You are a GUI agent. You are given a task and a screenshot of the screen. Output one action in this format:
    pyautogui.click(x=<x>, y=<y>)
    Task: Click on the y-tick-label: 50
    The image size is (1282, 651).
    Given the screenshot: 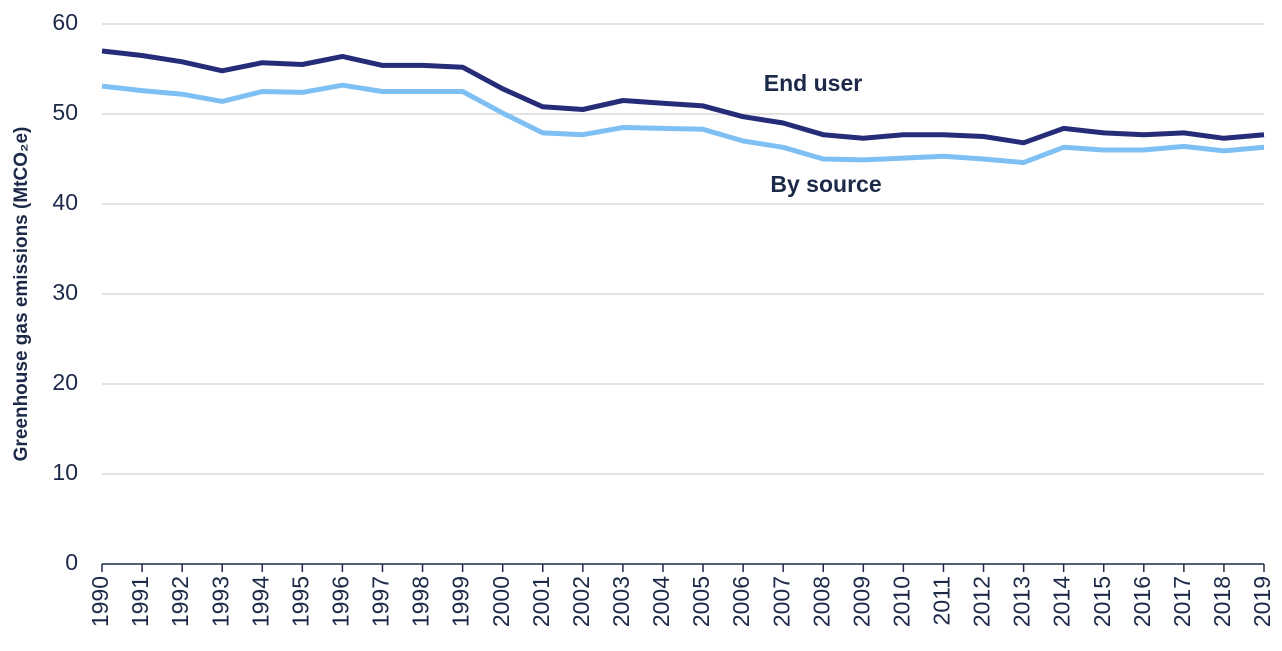 What is the action you would take?
    pyautogui.click(x=65, y=112)
    